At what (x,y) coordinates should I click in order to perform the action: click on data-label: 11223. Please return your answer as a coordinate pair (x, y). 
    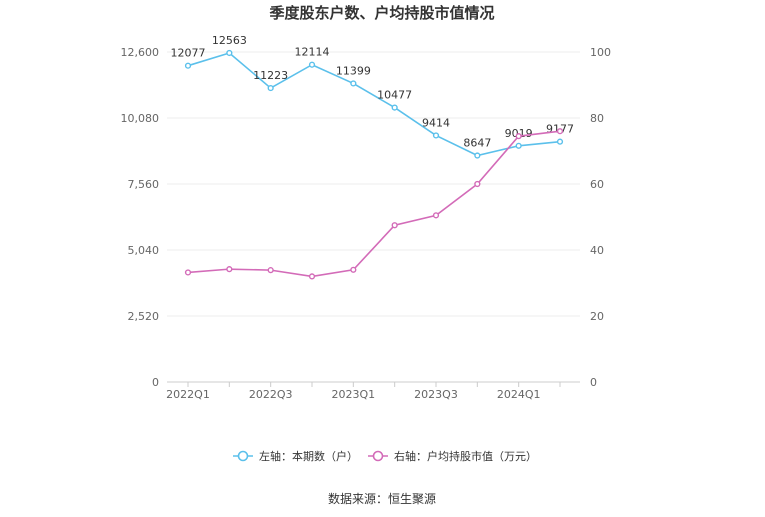
    Looking at the image, I should click on (270, 75).